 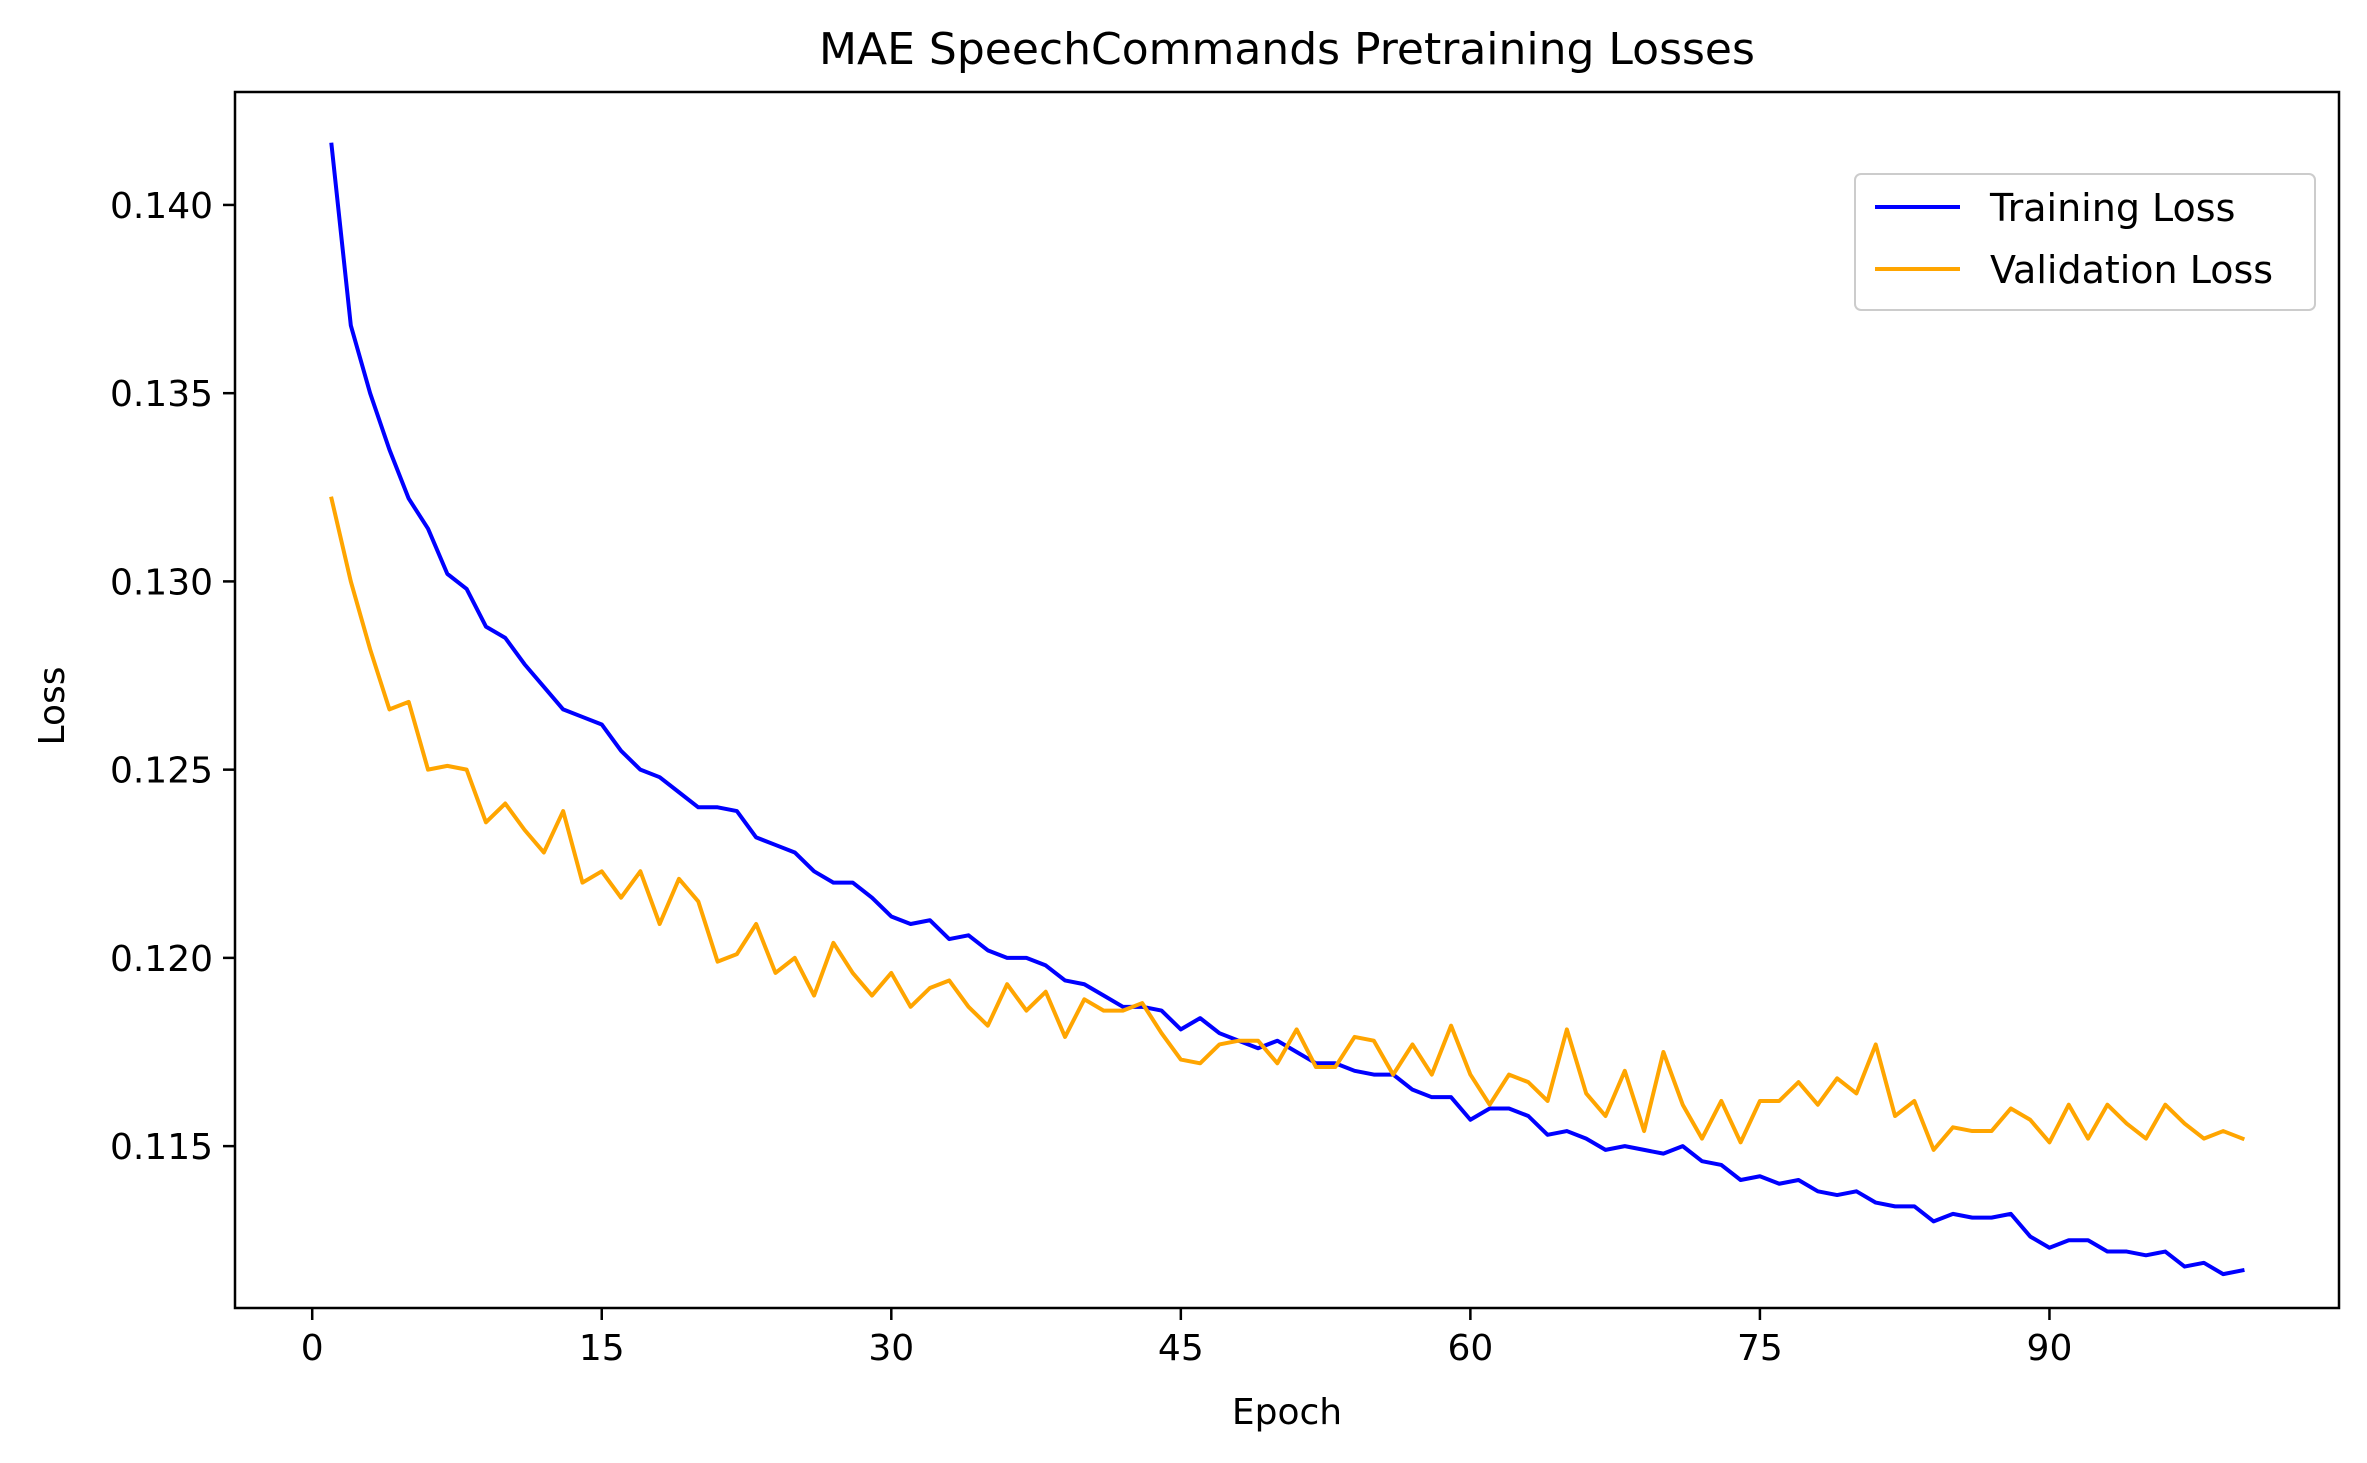 I want to click on x-tick-label: 15, so click(x=602, y=1348).